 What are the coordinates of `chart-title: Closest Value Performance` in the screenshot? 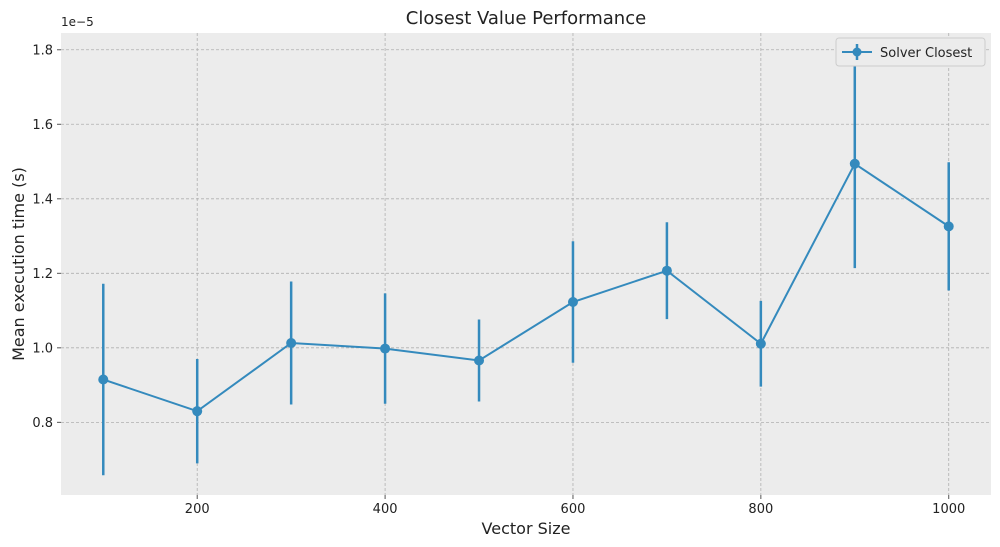 It's located at (526, 18).